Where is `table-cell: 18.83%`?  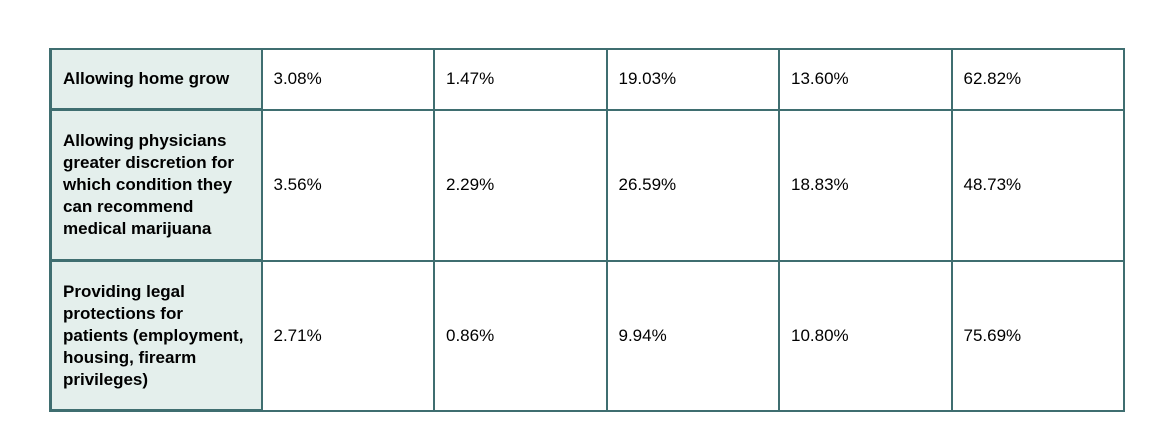 table-cell: 18.83% is located at coordinates (865, 185).